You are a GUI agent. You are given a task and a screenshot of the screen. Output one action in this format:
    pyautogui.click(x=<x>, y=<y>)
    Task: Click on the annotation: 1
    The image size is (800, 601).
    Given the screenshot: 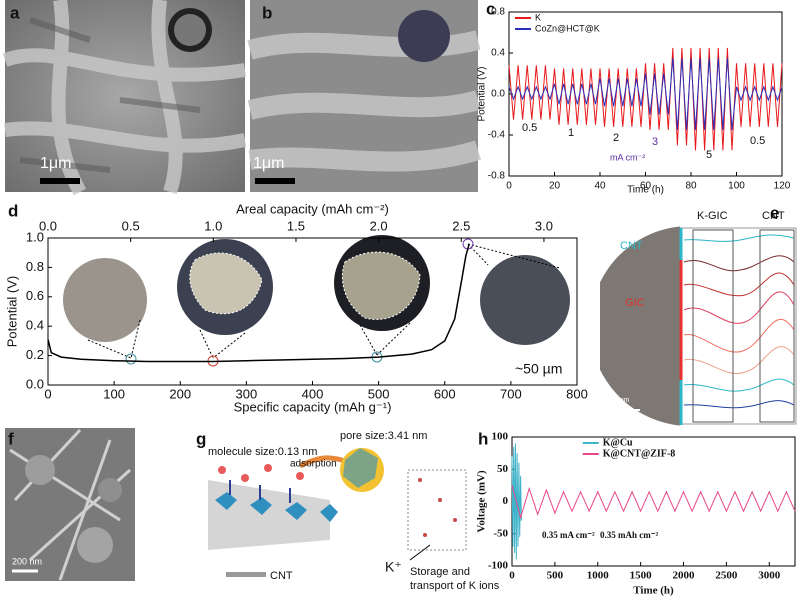 What is the action you would take?
    pyautogui.click(x=571, y=133)
    